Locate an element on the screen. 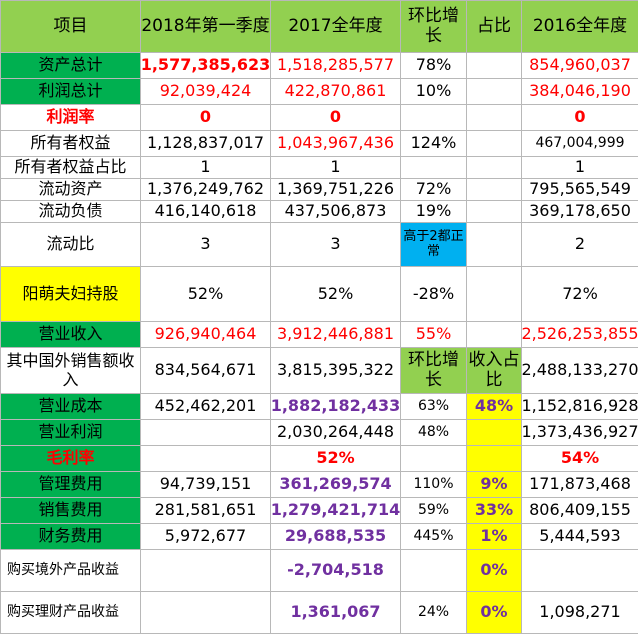 Image resolution: width=638 pixels, height=634 pixels. row-label-profit-margin: 利润率 is located at coordinates (71, 118).